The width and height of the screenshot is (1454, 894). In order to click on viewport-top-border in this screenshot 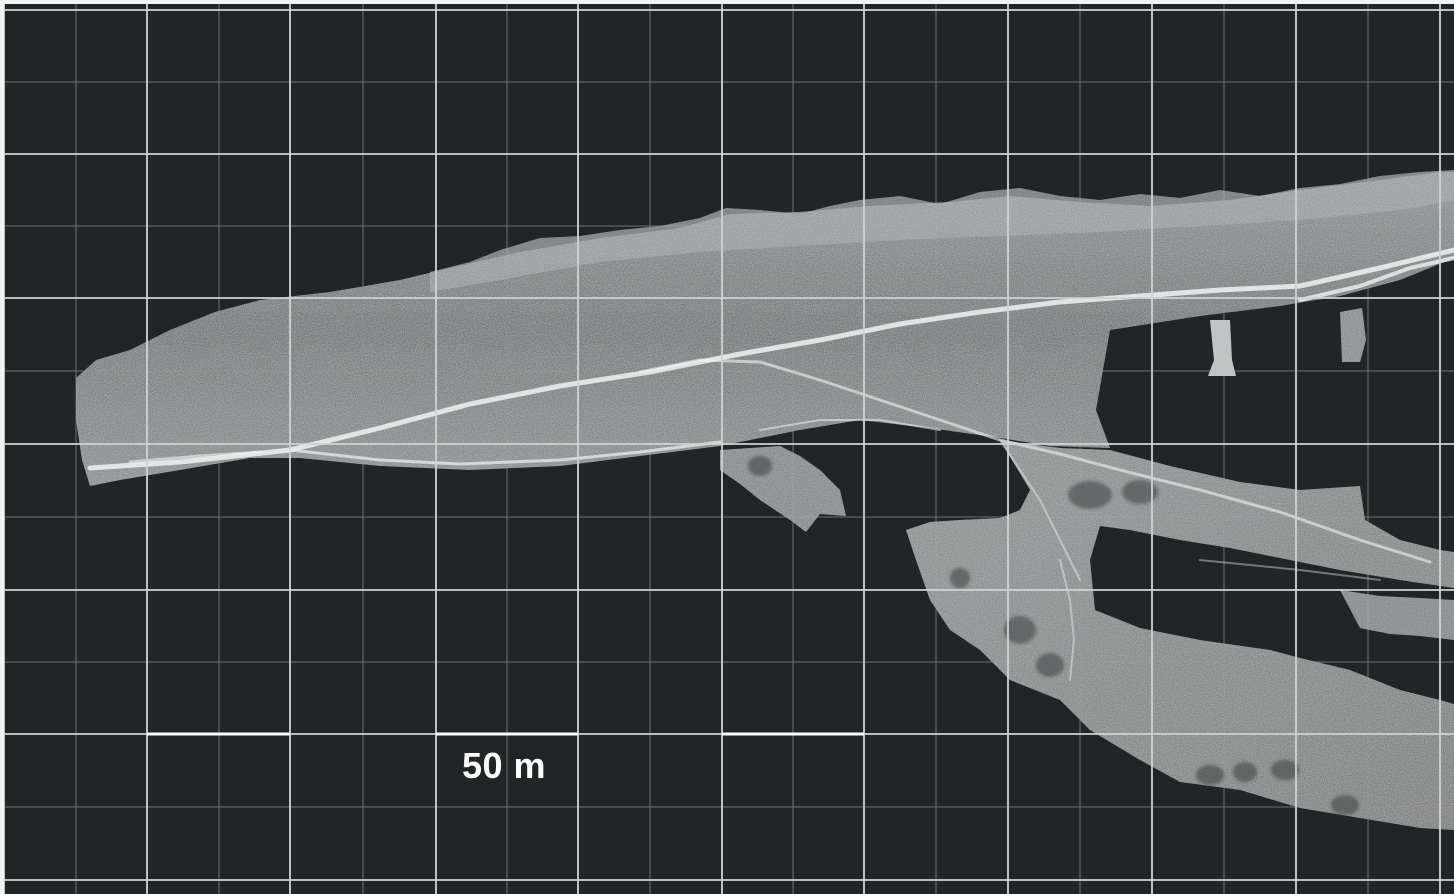, I will do `click(727, 2)`.